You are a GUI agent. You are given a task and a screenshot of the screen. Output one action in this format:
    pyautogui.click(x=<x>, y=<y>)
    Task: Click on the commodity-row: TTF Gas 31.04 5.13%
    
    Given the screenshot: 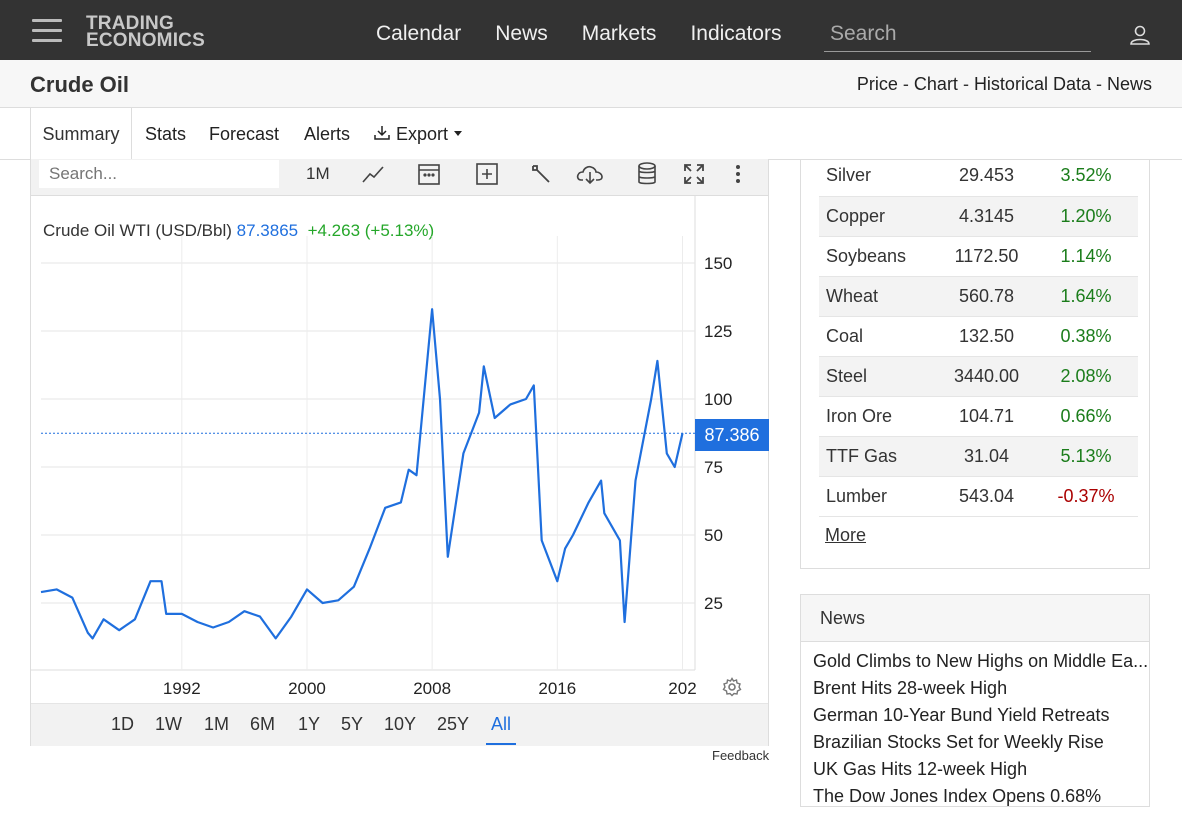 What is the action you would take?
    pyautogui.click(x=978, y=456)
    